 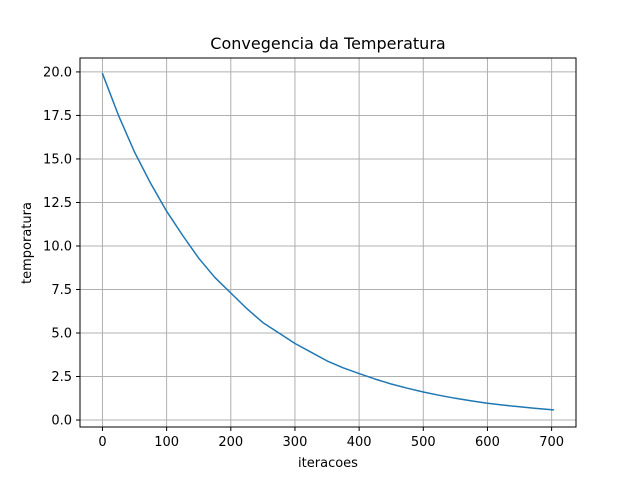 What do you see at coordinates (57, 72) in the screenshot?
I see `y-tick-label: 20.0` at bounding box center [57, 72].